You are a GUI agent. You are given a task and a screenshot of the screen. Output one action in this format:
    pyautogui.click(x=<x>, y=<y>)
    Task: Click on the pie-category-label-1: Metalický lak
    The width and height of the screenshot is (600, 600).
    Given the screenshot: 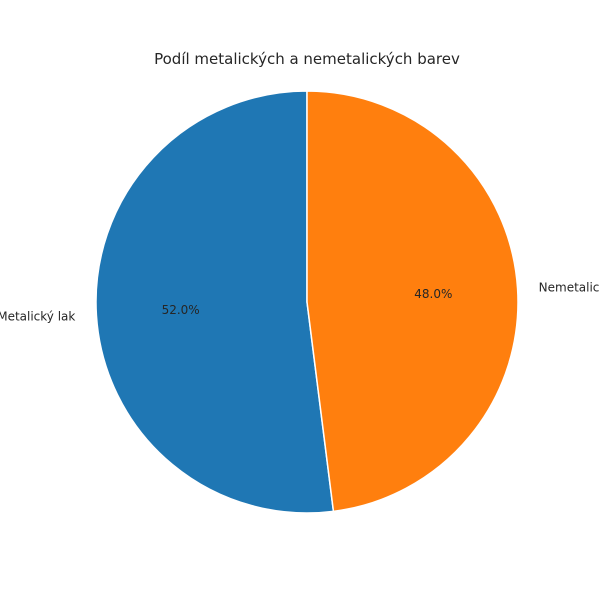 What is the action you would take?
    pyautogui.click(x=37, y=317)
    